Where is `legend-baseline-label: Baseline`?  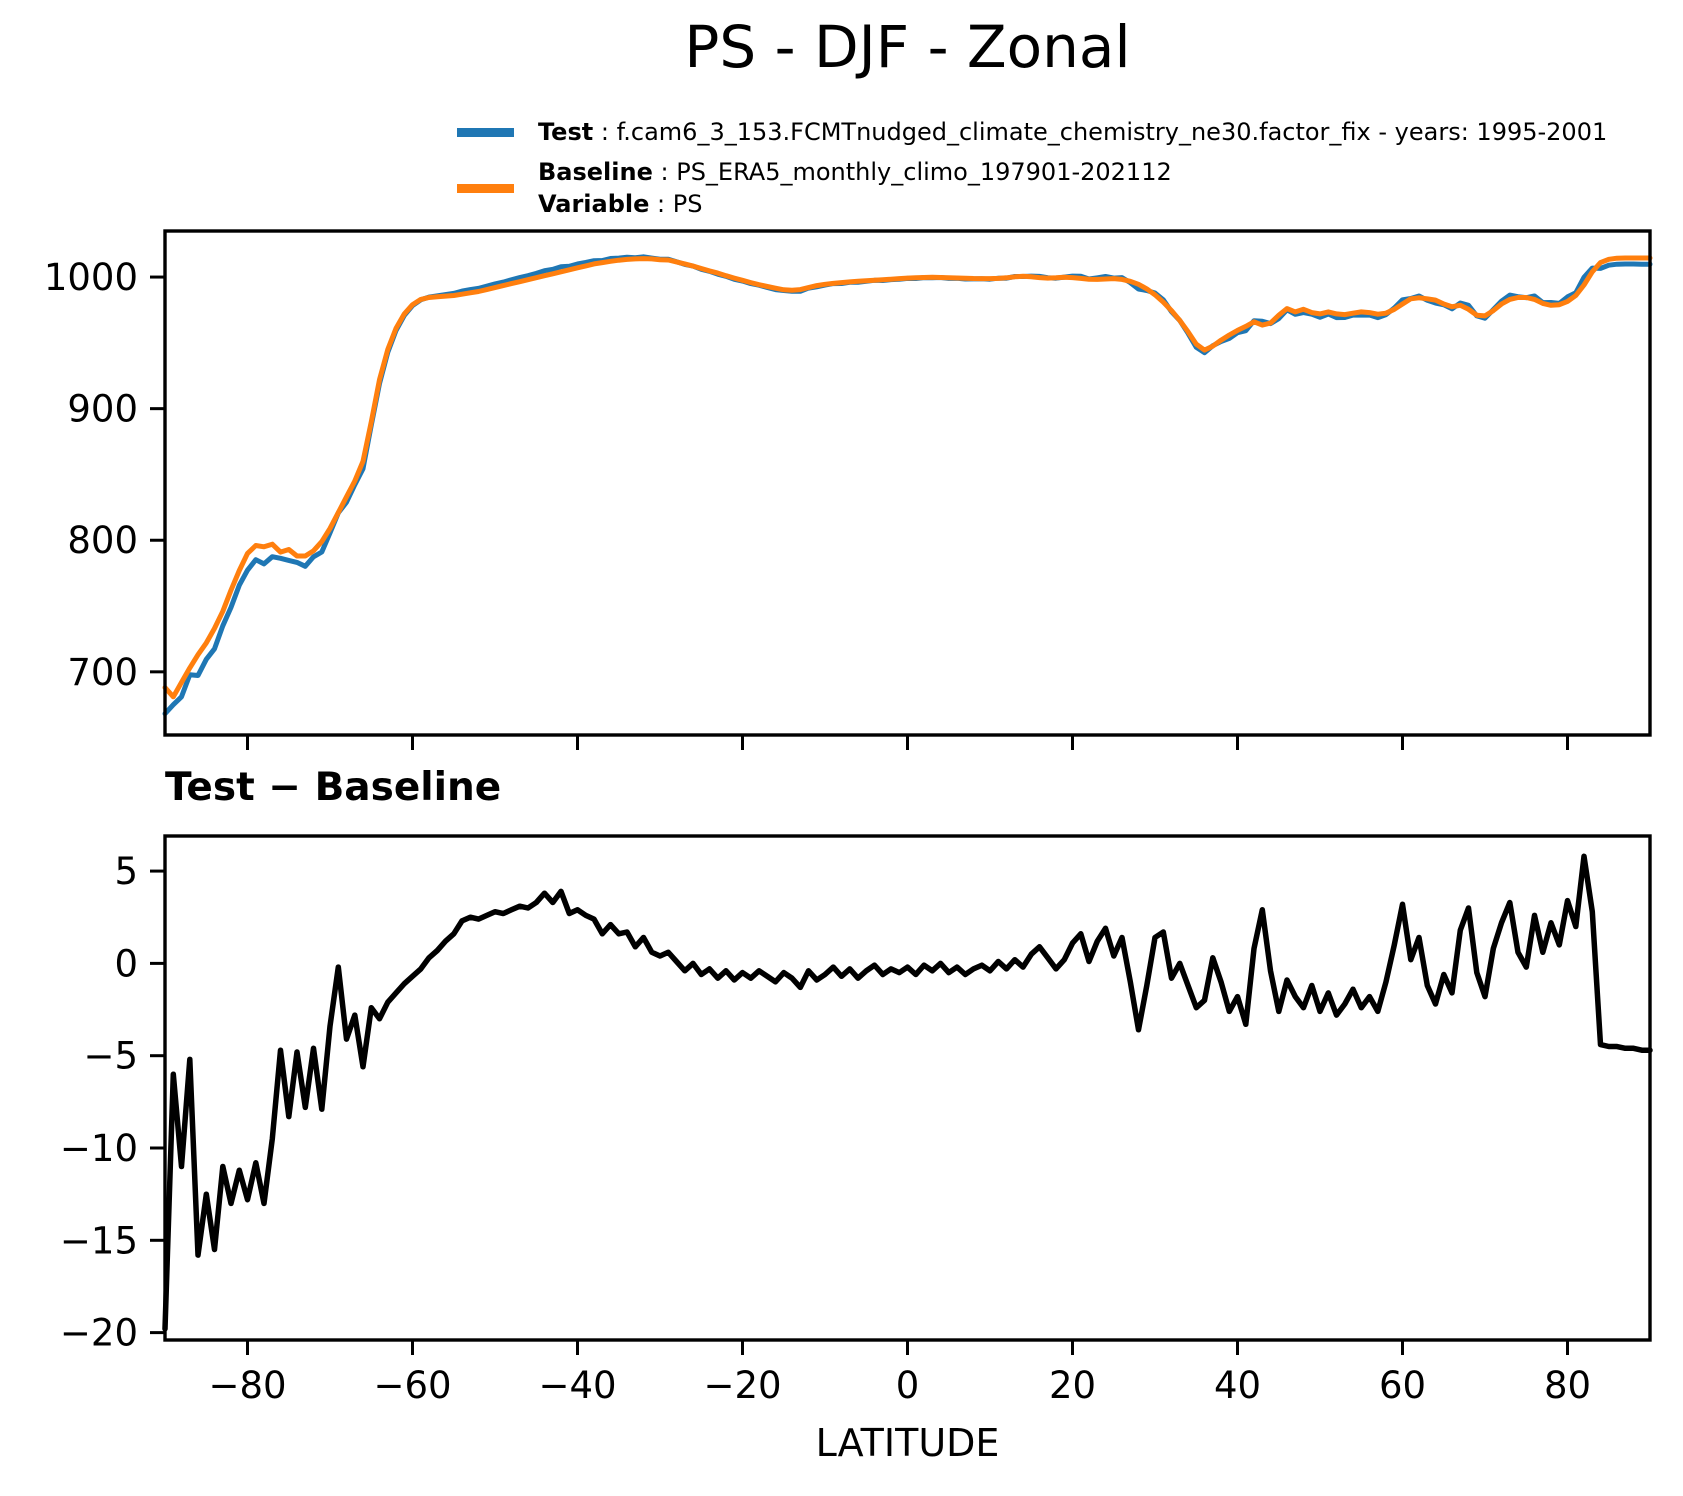 legend-baseline-label: Baseline is located at coordinates (595, 172).